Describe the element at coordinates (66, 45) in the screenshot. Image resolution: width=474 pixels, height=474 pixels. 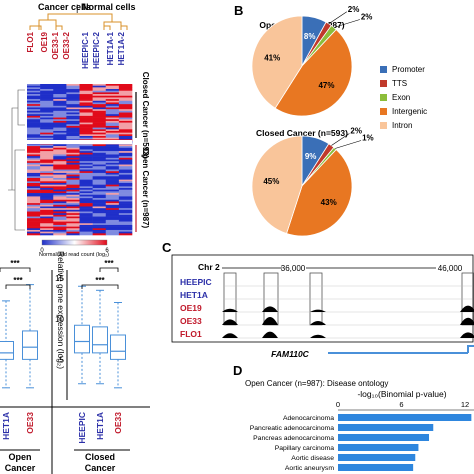
I see `sample-label: OE33-2` at that location.